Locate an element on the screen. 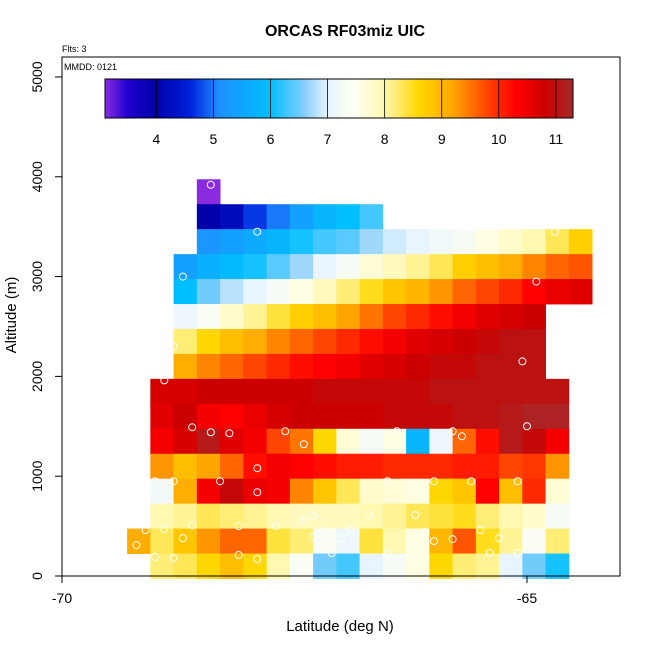 The width and height of the screenshot is (650, 650). colorbar-frame is located at coordinates (339, 98).